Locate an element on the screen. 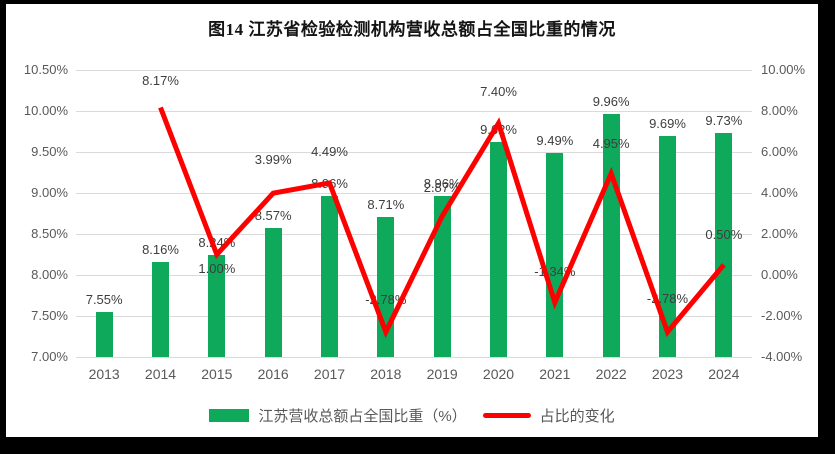 This screenshot has width=835, height=454. right-axis-tick: -2.00% is located at coordinates (782, 315).